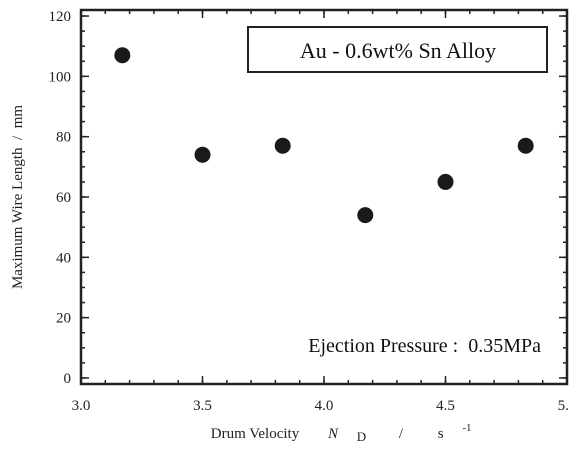 This screenshot has width=569, height=449. What do you see at coordinates (445, 406) in the screenshot?
I see `x-tick-label: 4.5` at bounding box center [445, 406].